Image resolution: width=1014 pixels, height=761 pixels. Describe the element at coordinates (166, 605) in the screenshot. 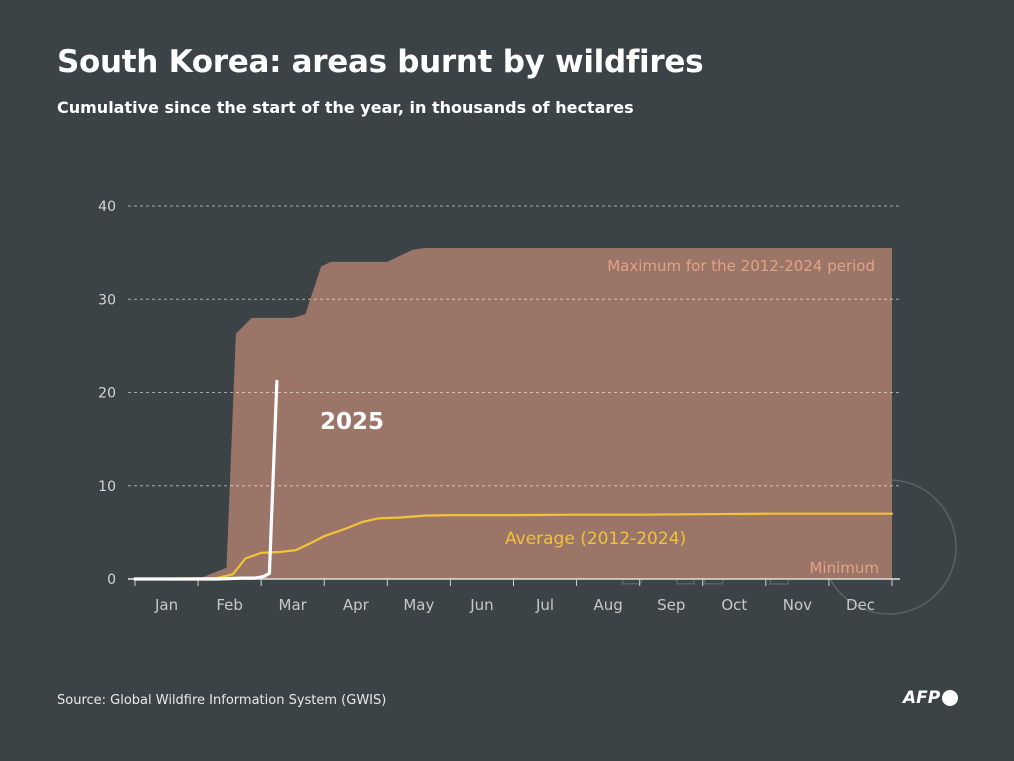

I see `x-tick-label: Jan` at that location.